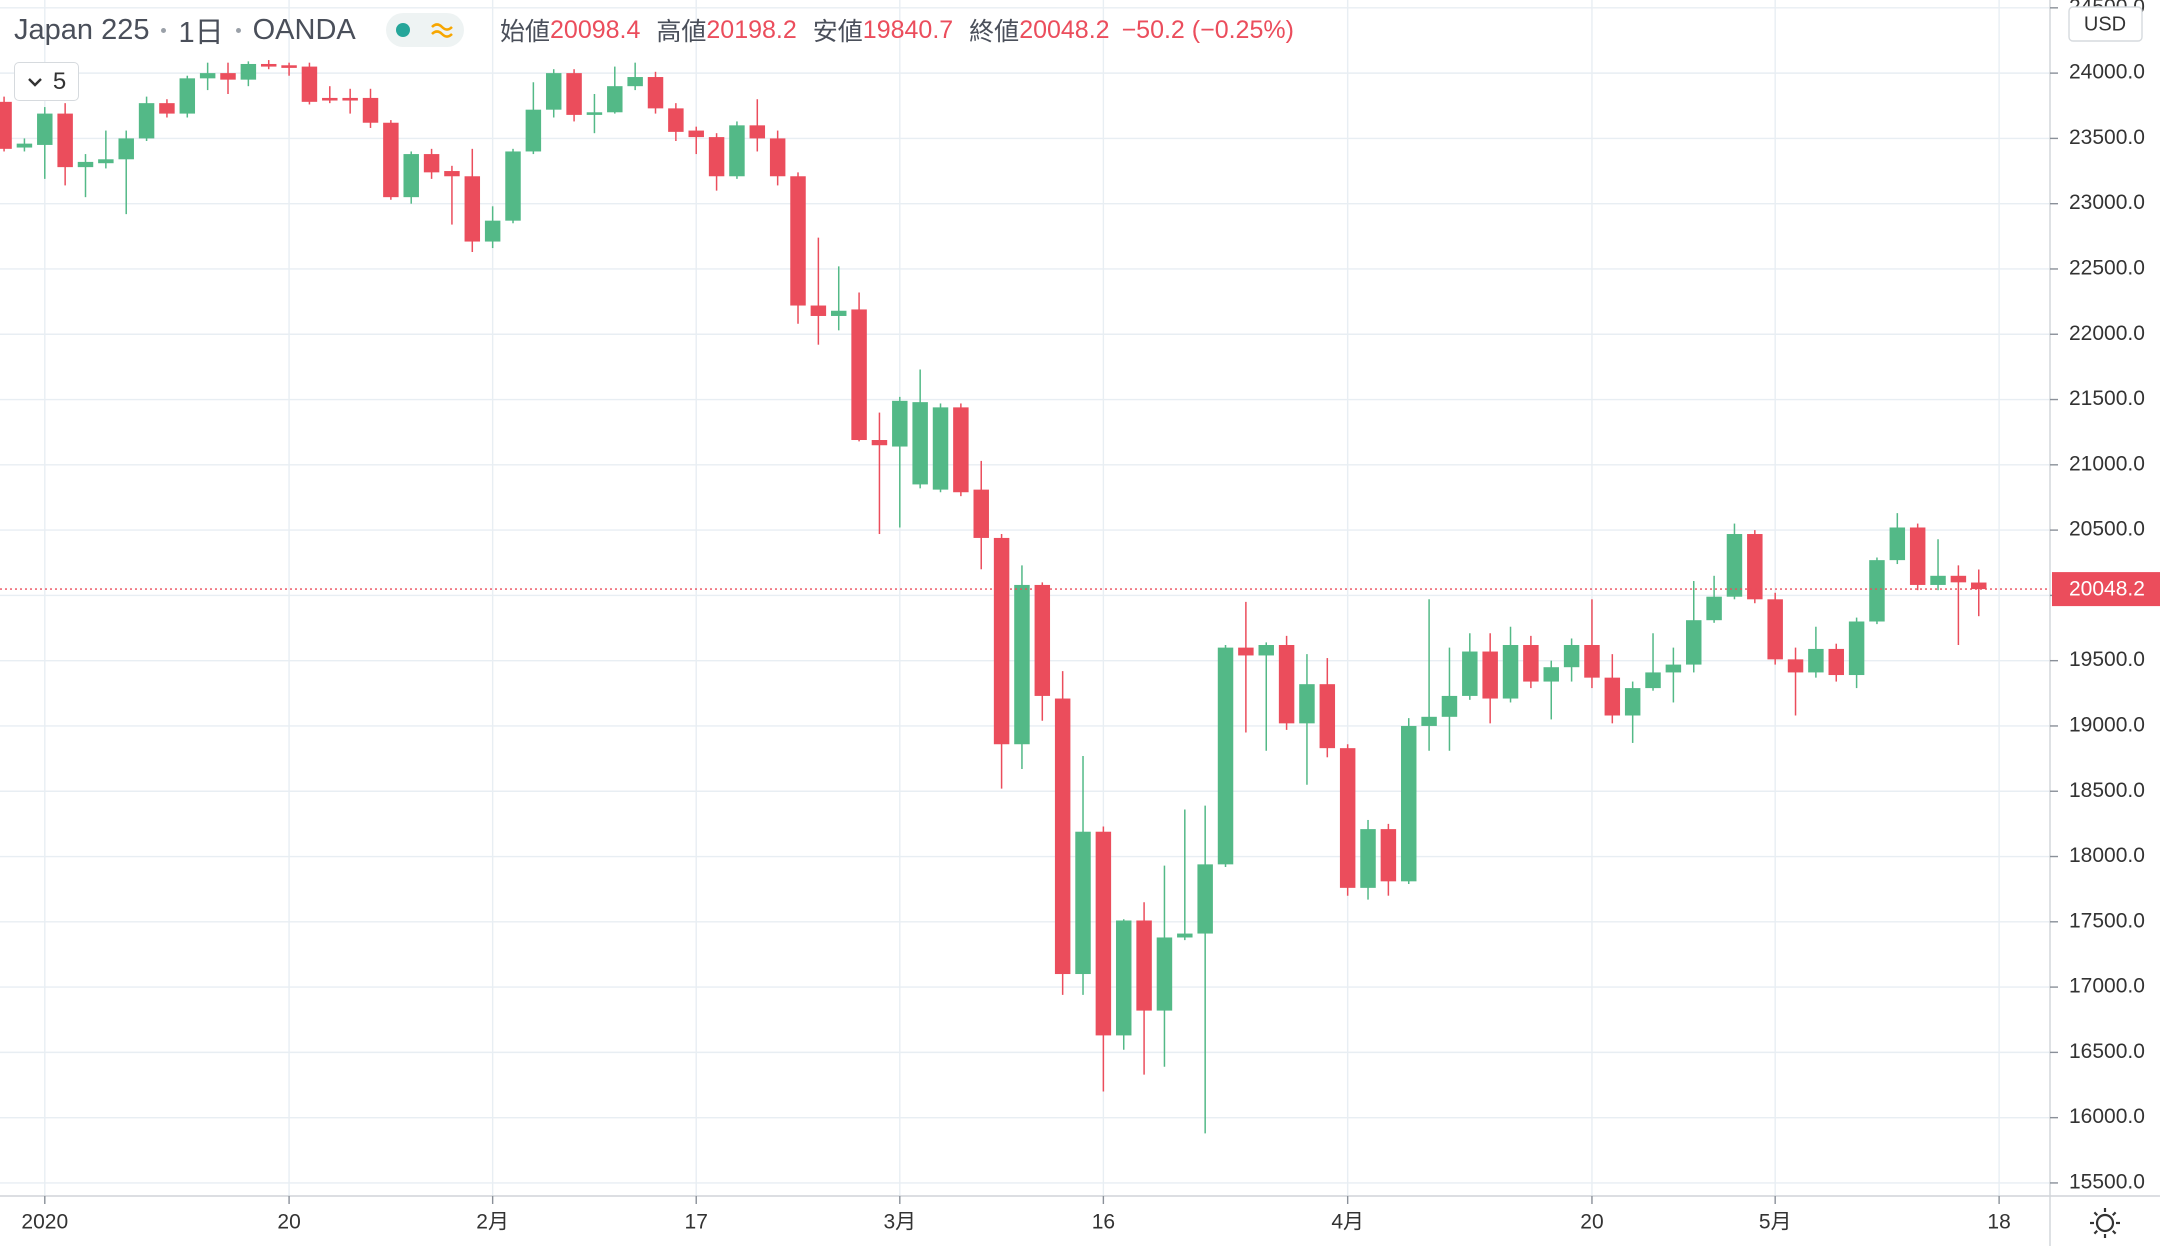  I want to click on currency-label: USD, so click(2105, 24).